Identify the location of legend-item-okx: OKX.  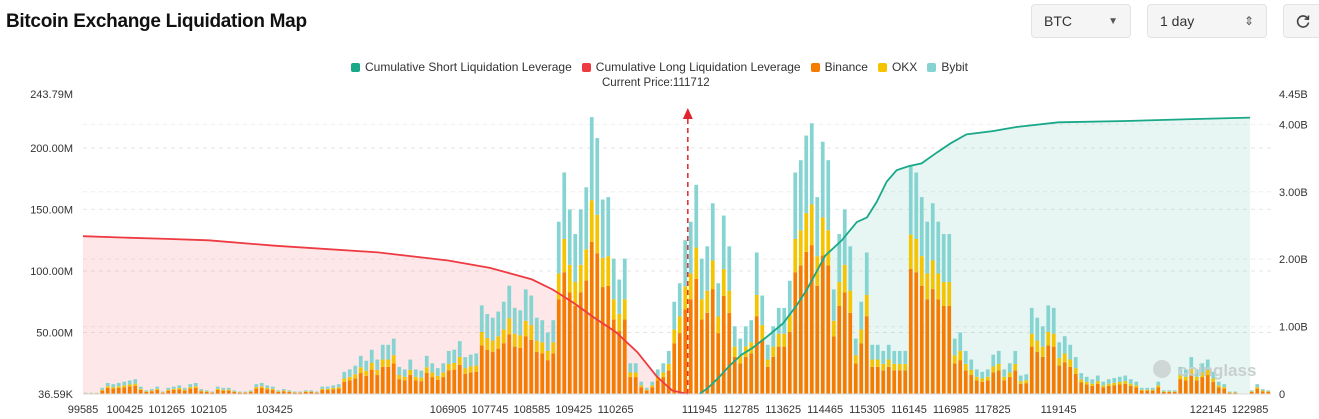
(897, 67).